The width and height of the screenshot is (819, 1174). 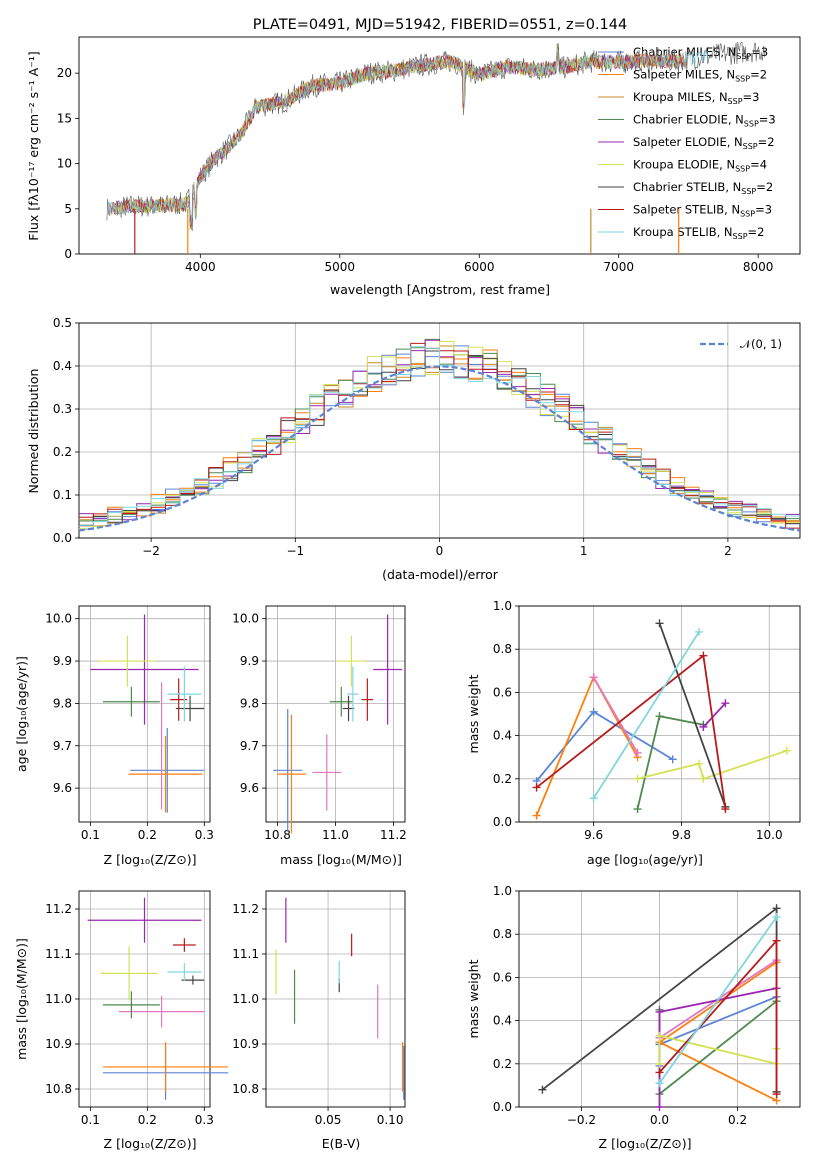 What do you see at coordinates (249, 788) in the screenshot?
I see `y-tick-label: 9.6` at bounding box center [249, 788].